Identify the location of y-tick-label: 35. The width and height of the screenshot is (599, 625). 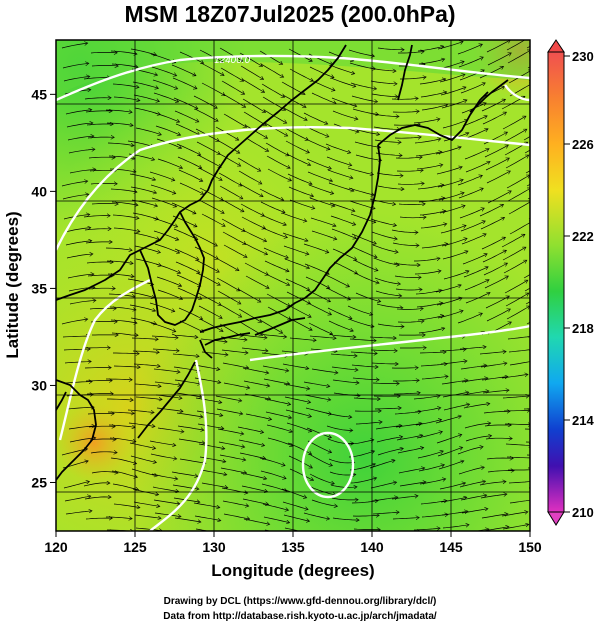
(39, 288).